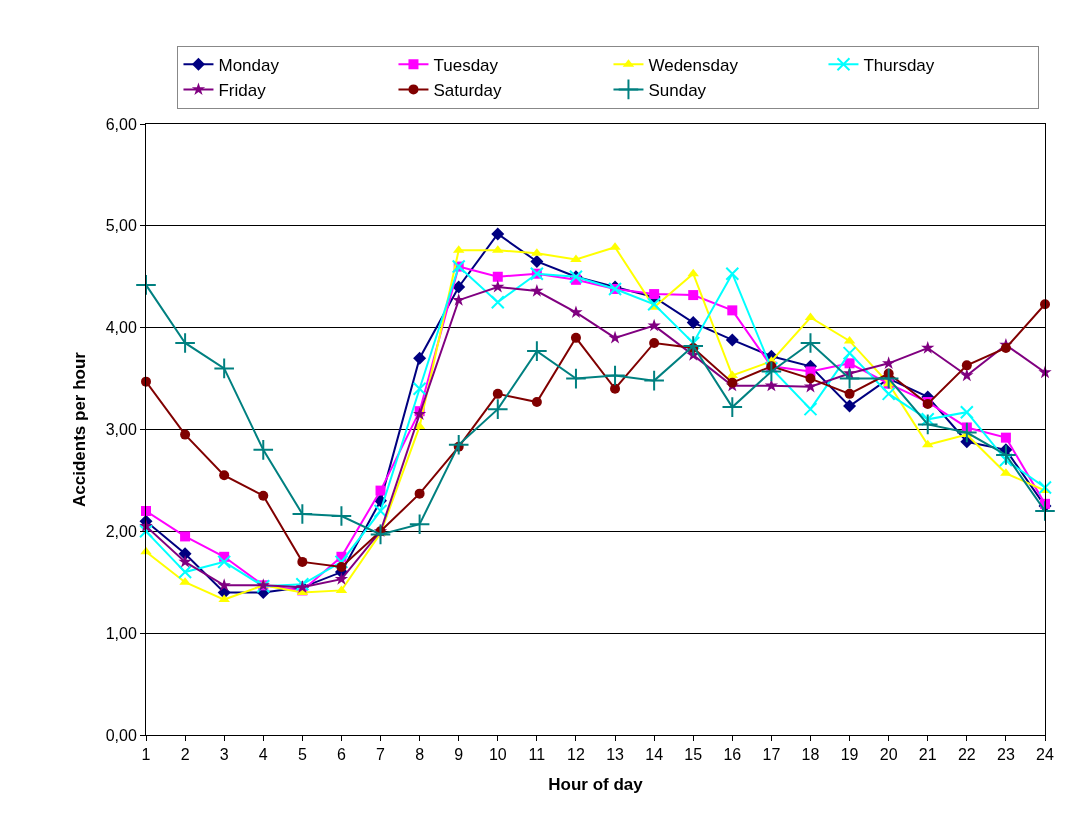  What do you see at coordinates (263, 755) in the screenshot?
I see `x-tick-label: 4` at bounding box center [263, 755].